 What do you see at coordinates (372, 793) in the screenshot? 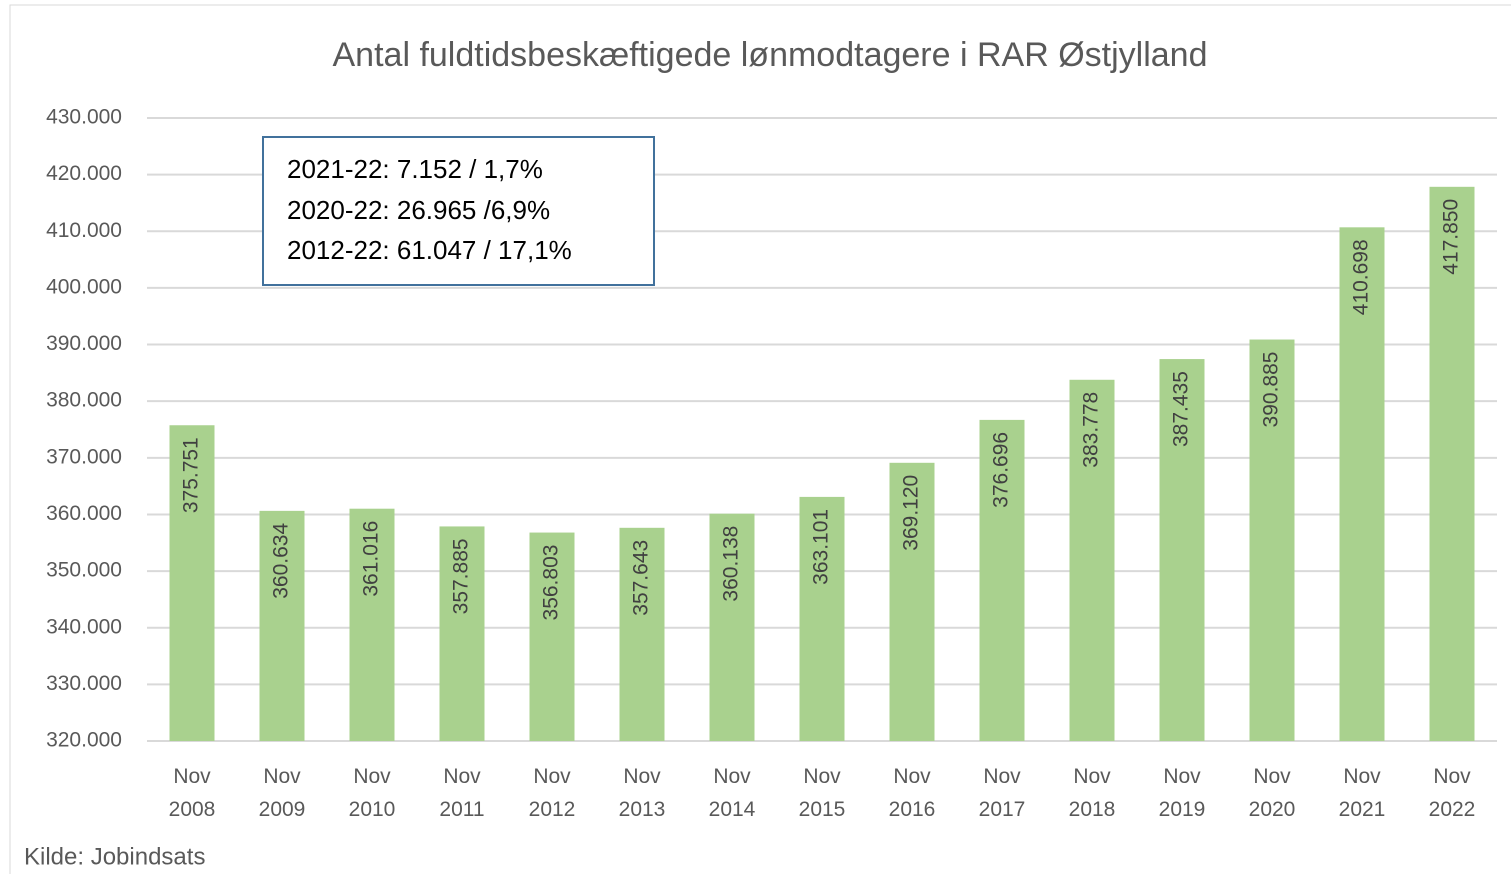
I see `x-tick-label: Nov 2010` at bounding box center [372, 793].